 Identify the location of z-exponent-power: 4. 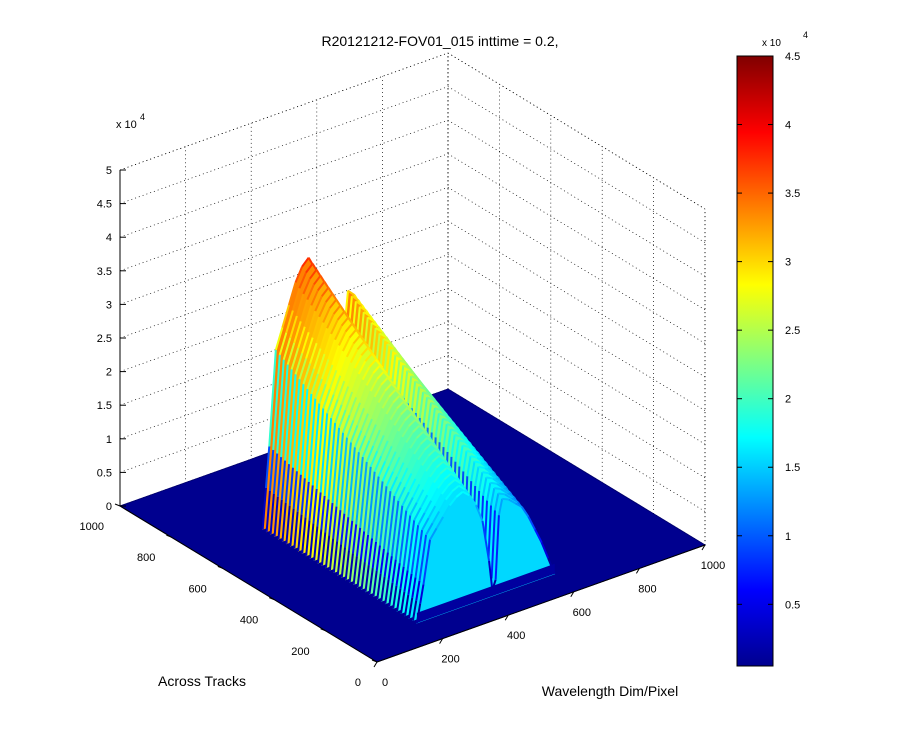
(142, 117).